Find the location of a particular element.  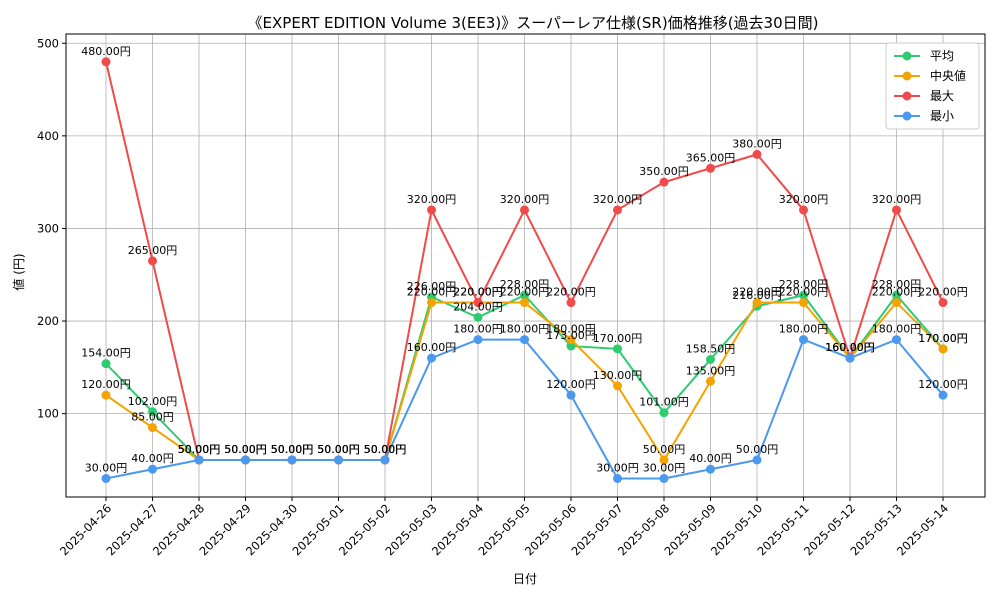

legend-item: 最小 is located at coordinates (924, 116).